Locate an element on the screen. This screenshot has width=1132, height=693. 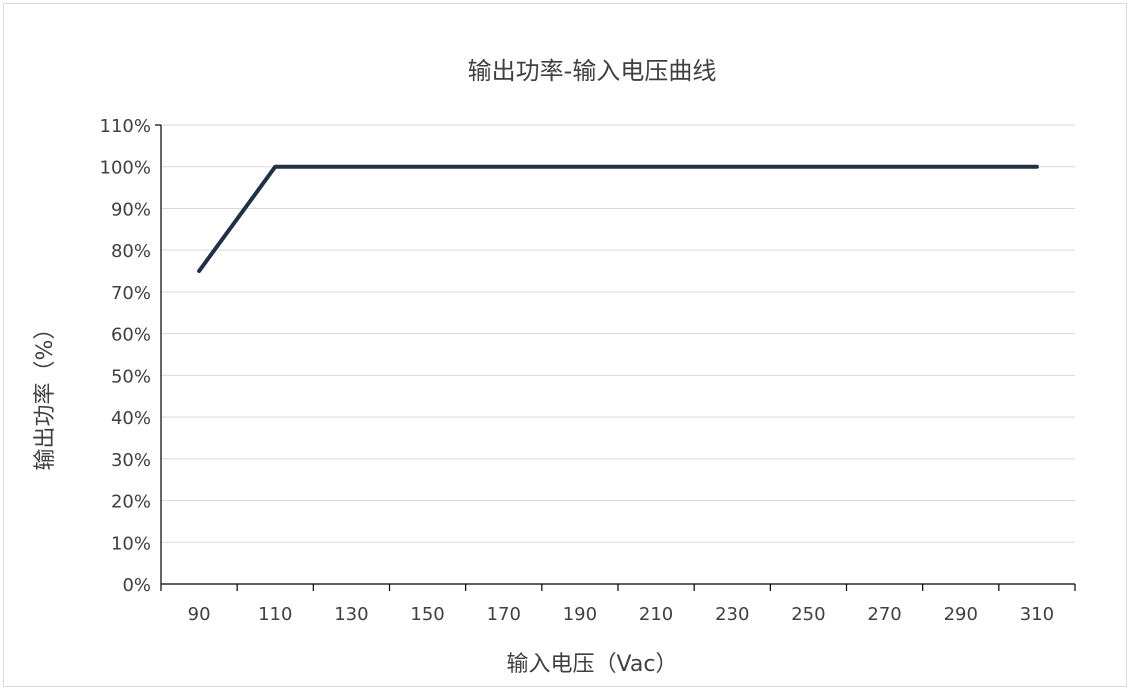
y-tick-label: 0% is located at coordinates (136, 585).